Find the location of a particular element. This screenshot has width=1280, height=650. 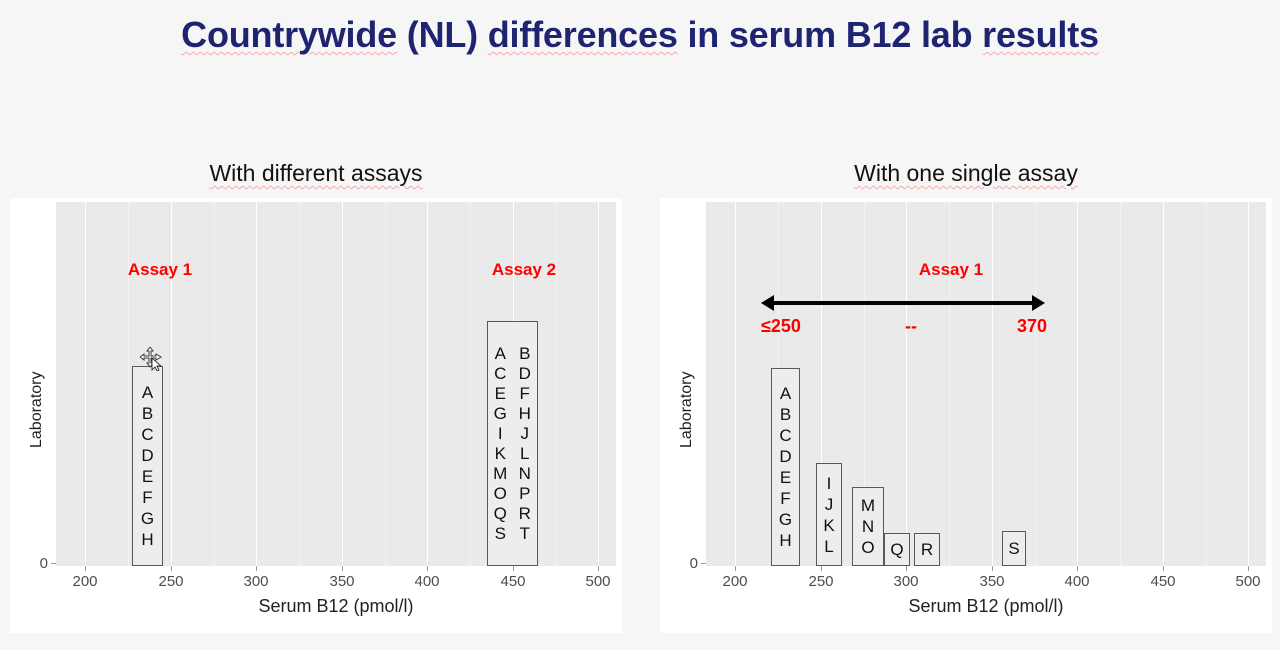

letter-row: S is located at coordinates (1014, 548).